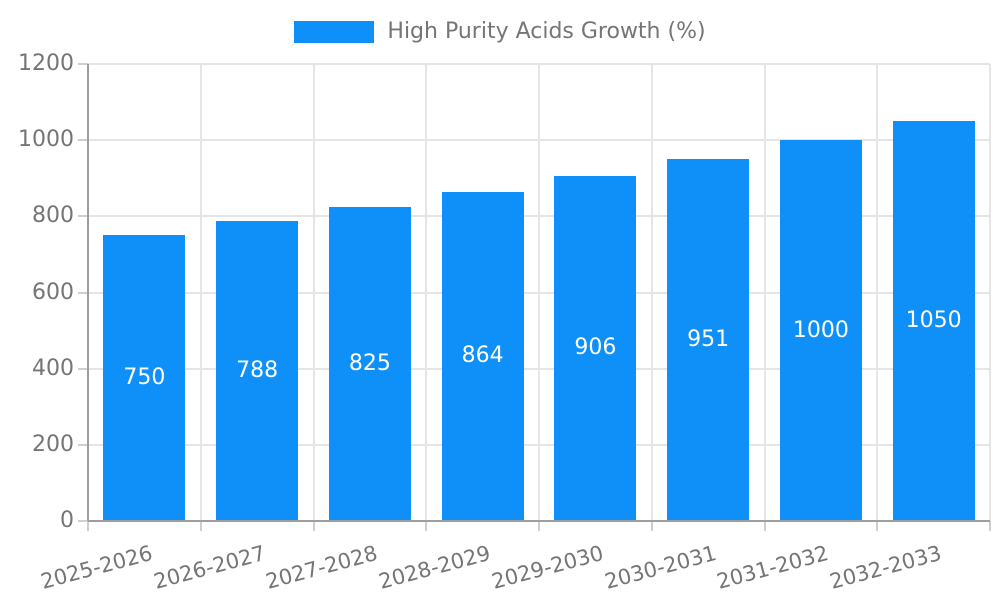 The width and height of the screenshot is (1000, 600). What do you see at coordinates (547, 567) in the screenshot?
I see `x-tick-label: 2029-2030` at bounding box center [547, 567].